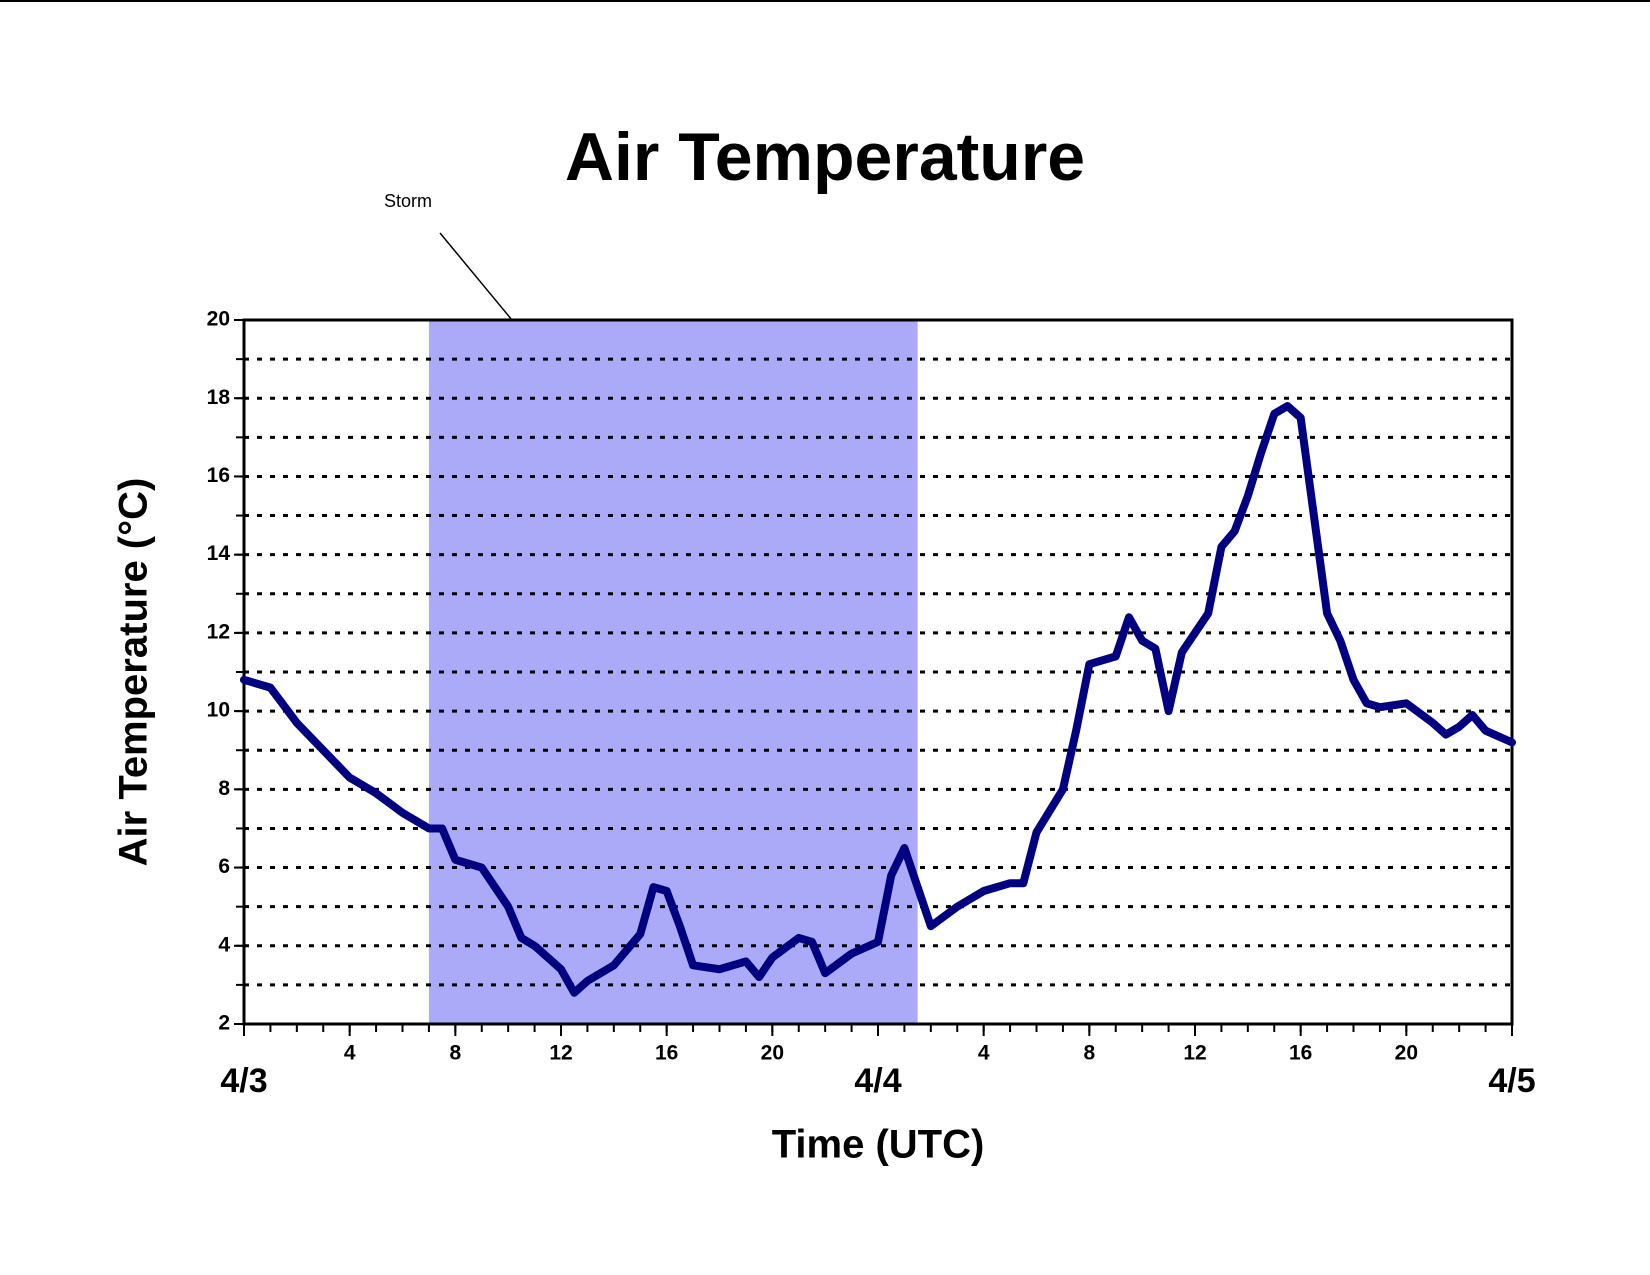 The height and width of the screenshot is (1275, 1650). What do you see at coordinates (219, 397) in the screenshot?
I see `y-tick-label: 18` at bounding box center [219, 397].